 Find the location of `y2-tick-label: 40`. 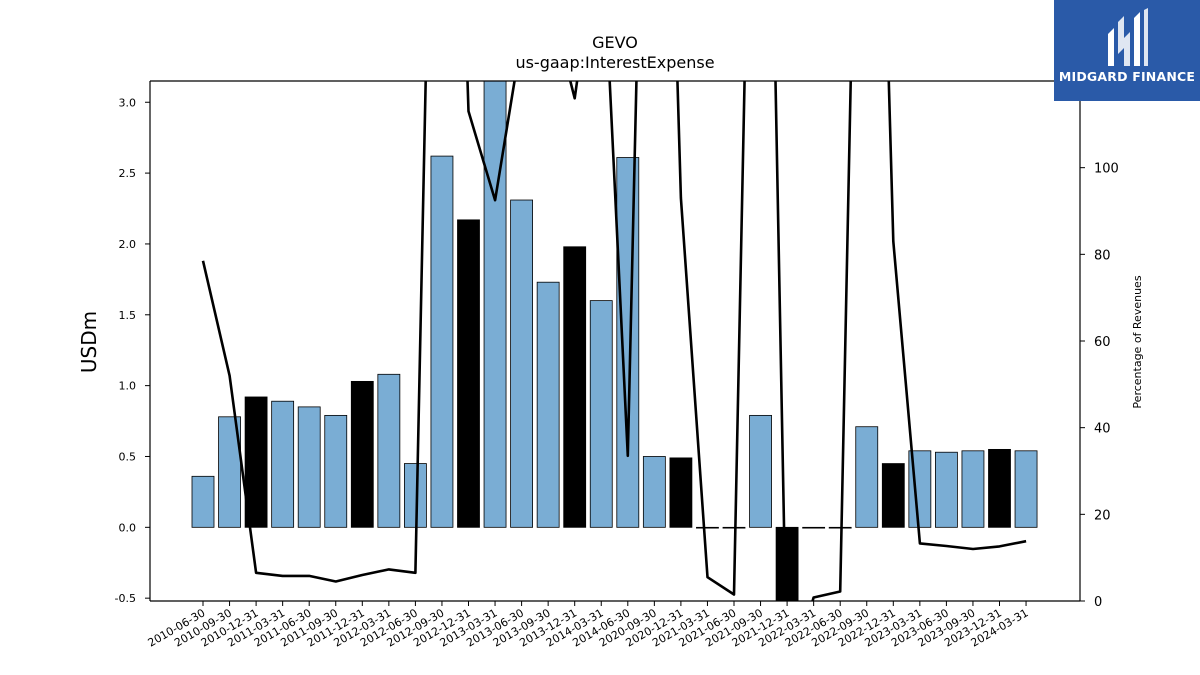

y2-tick-label: 40 is located at coordinates (1102, 429).